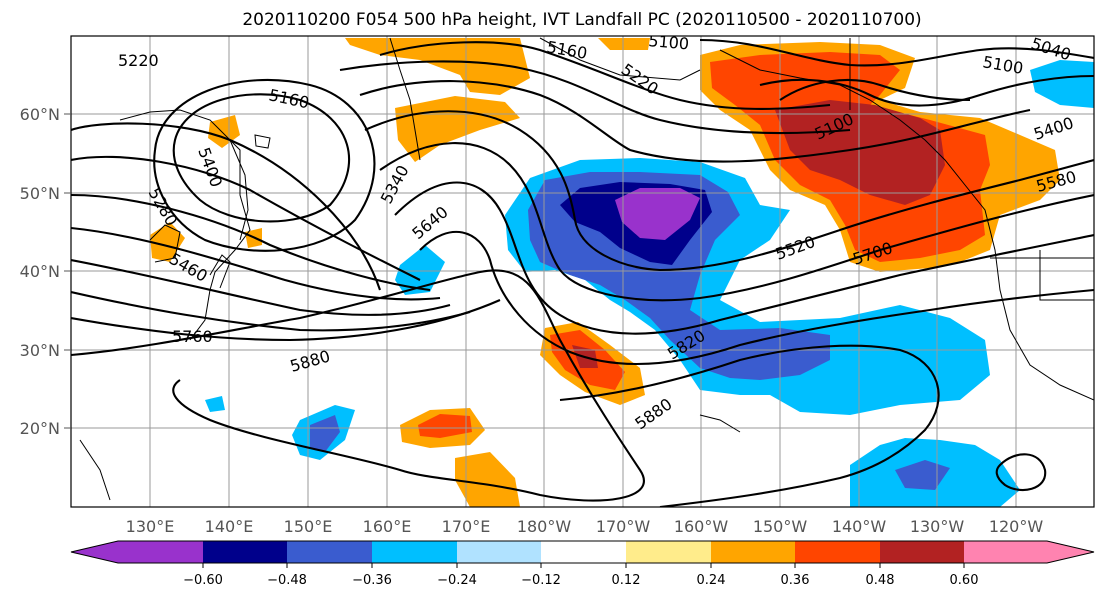  Describe the element at coordinates (40, 350) in the screenshot. I see `latitude-label: 30°N` at that location.